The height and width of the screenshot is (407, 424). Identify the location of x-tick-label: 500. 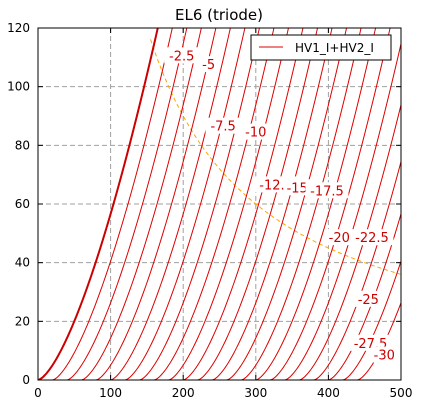
(401, 393).